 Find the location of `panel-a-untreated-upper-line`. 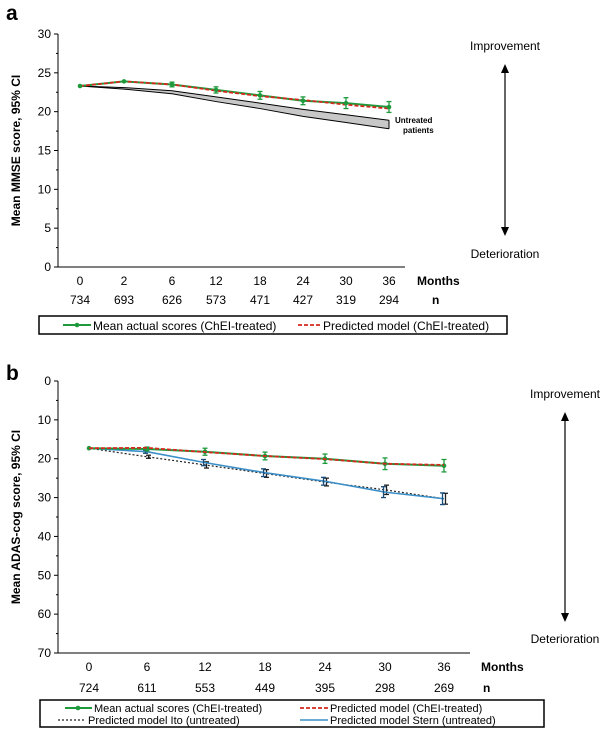

panel-a-untreated-upper-line is located at coordinates (234, 103).